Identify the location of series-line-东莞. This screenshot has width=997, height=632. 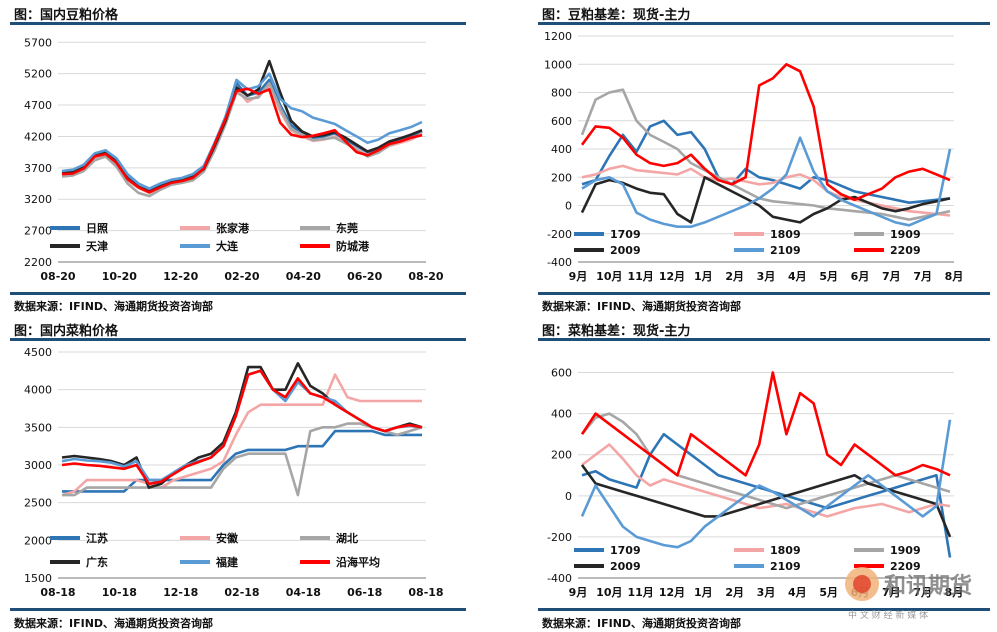
(242, 139).